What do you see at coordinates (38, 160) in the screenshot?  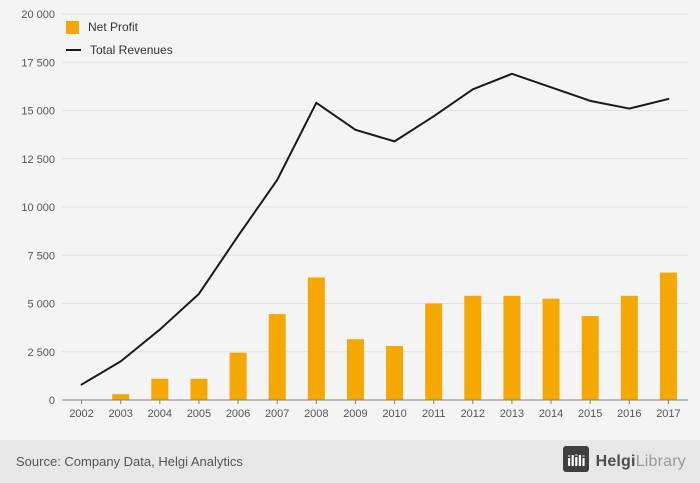 I see `svg-text: 12 500` at bounding box center [38, 160].